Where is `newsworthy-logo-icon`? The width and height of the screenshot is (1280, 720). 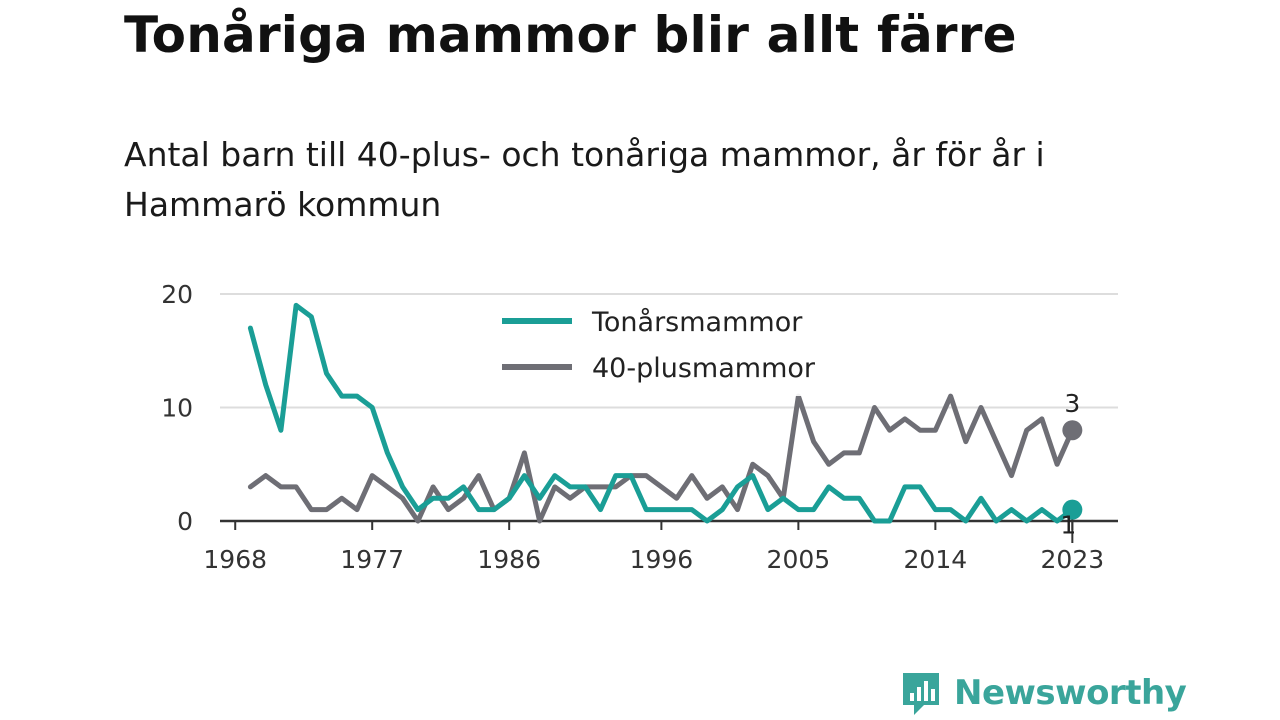 newsworthy-logo-icon is located at coordinates (921, 694).